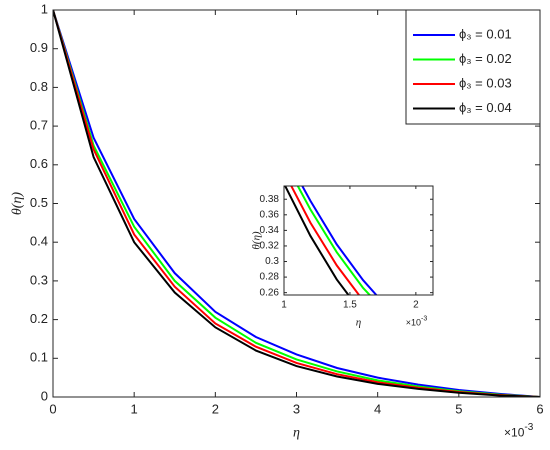 The image size is (550, 450). What do you see at coordinates (485, 82) in the screenshot?
I see `legend-label: ϕ₃ = 0.03` at bounding box center [485, 82].